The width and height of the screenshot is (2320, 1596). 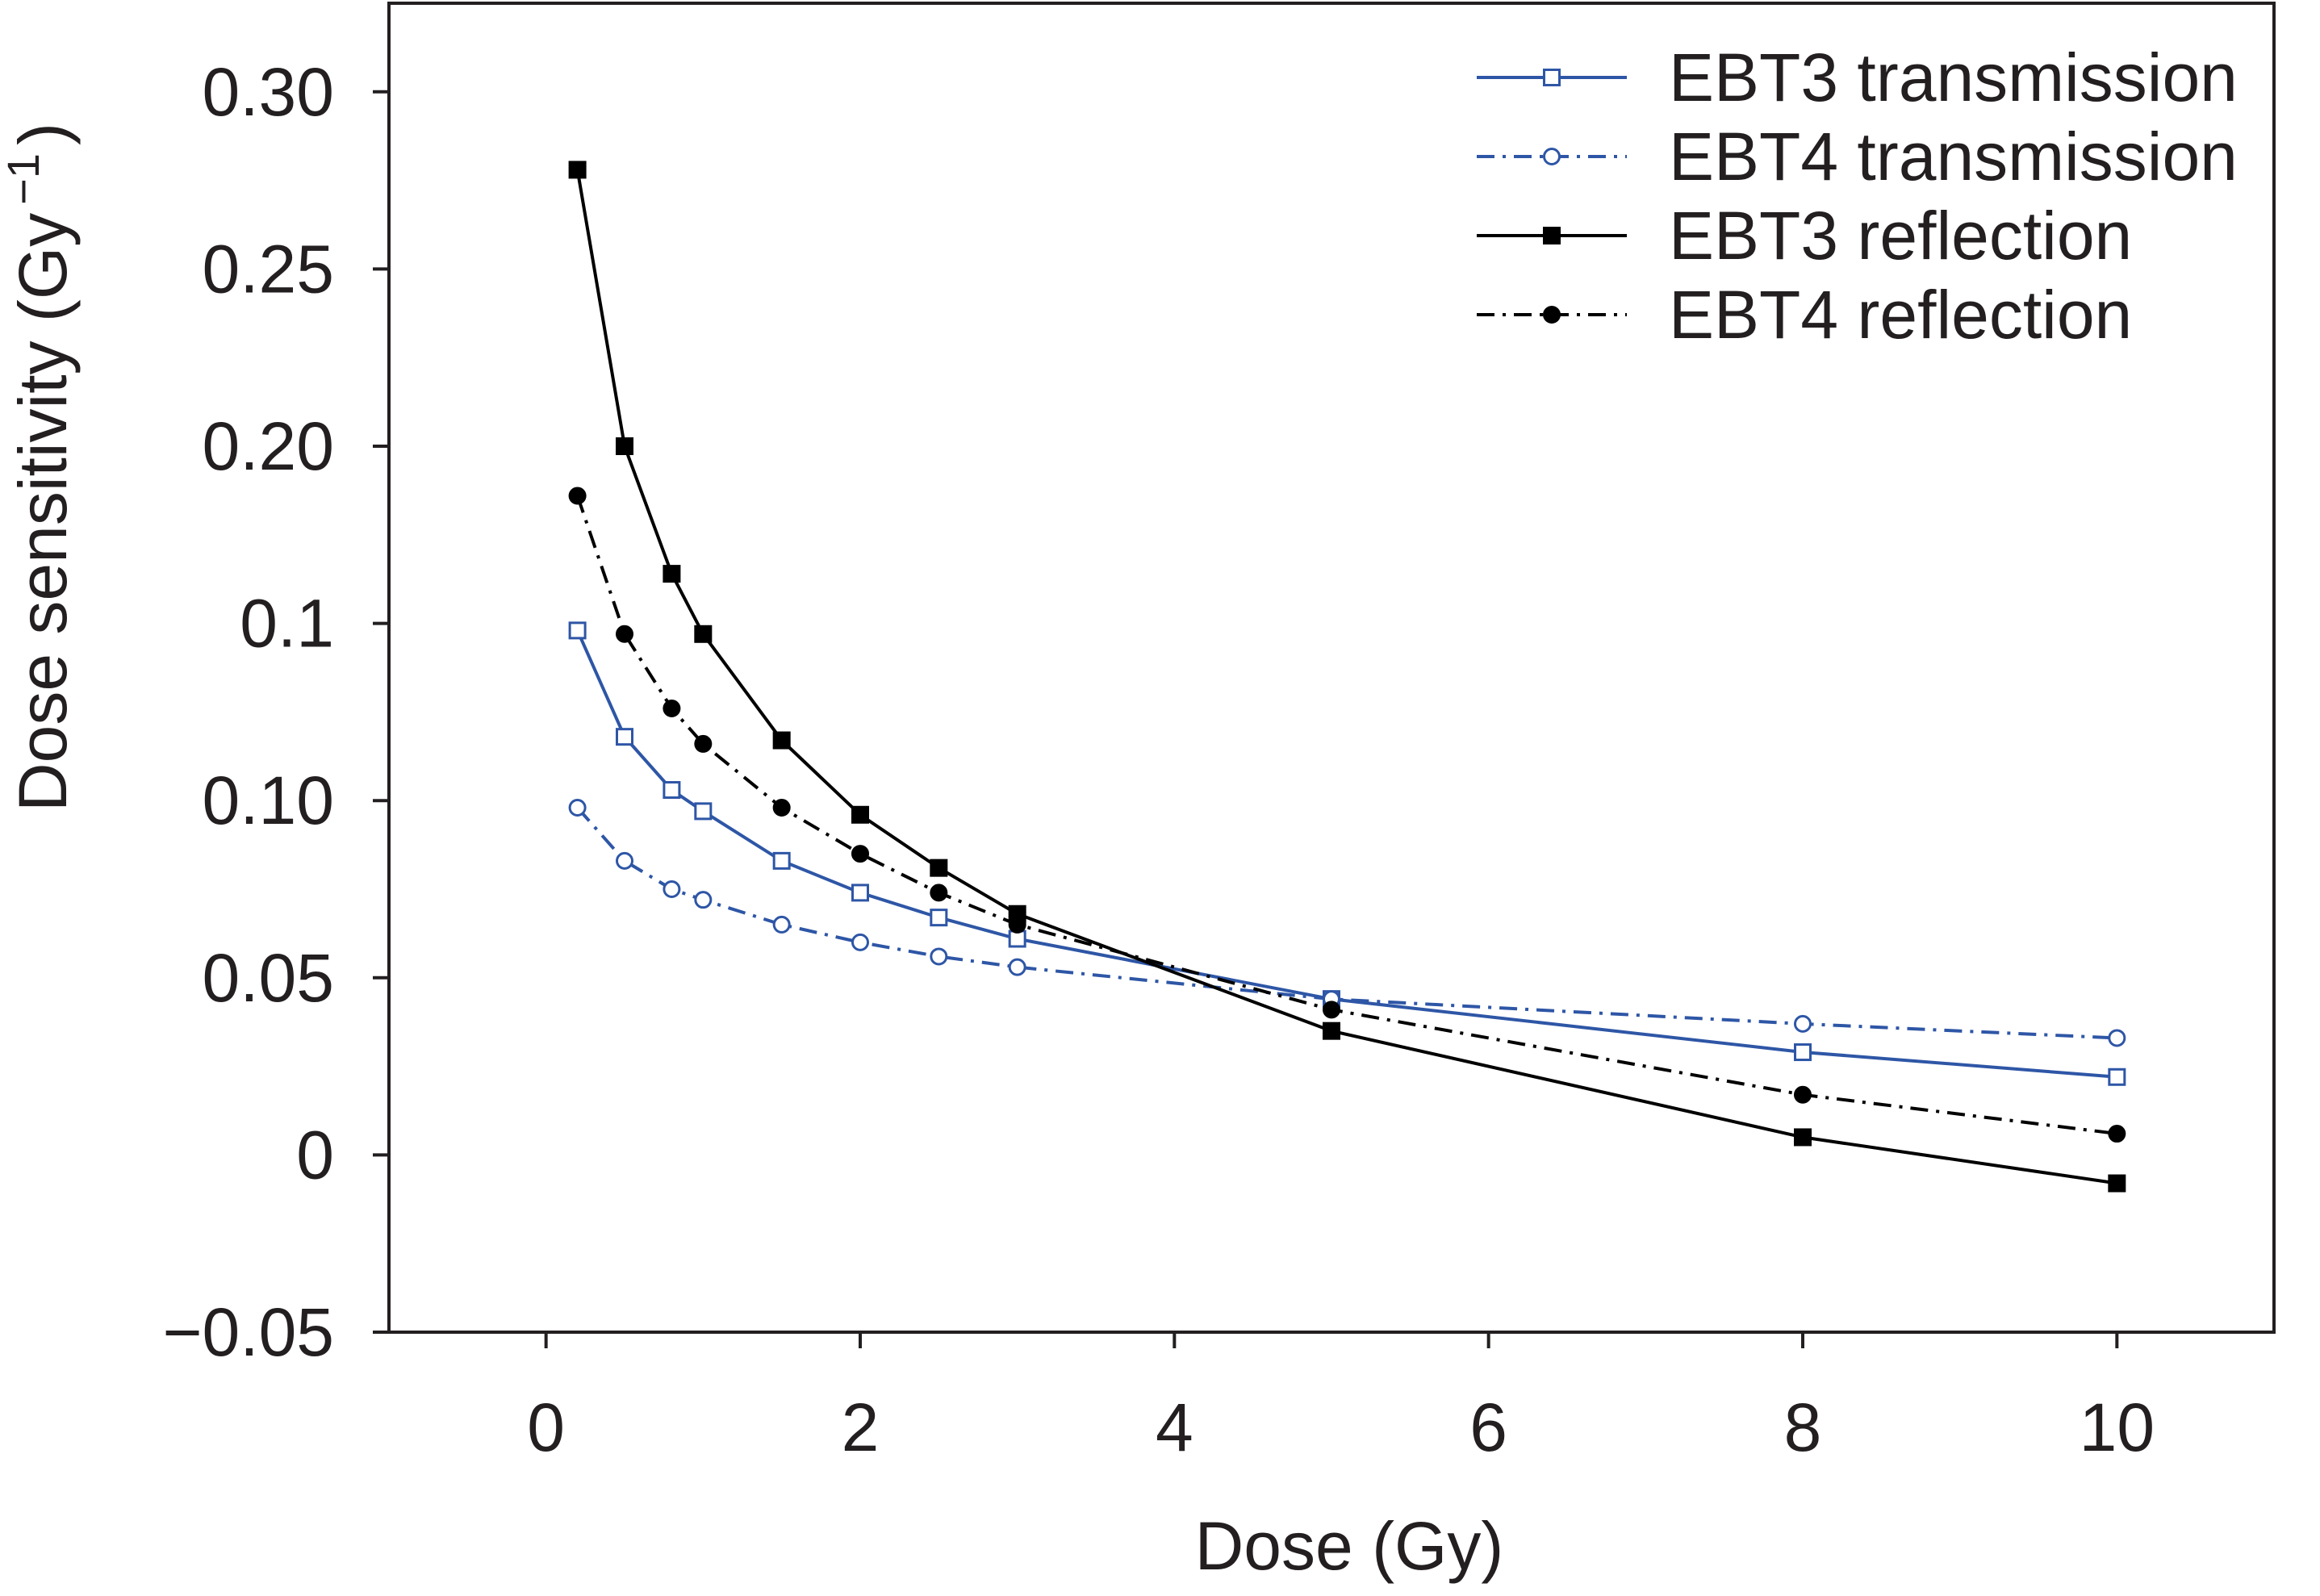 I want to click on legend-item: EBT4 transmission, so click(x=1858, y=157).